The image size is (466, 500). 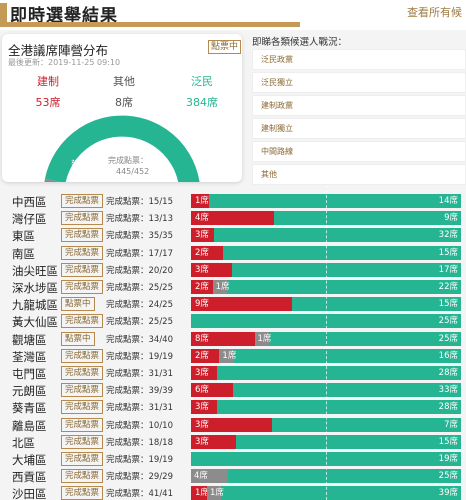 What do you see at coordinates (326, 342) in the screenshot?
I see `majority-midline` at bounding box center [326, 342].